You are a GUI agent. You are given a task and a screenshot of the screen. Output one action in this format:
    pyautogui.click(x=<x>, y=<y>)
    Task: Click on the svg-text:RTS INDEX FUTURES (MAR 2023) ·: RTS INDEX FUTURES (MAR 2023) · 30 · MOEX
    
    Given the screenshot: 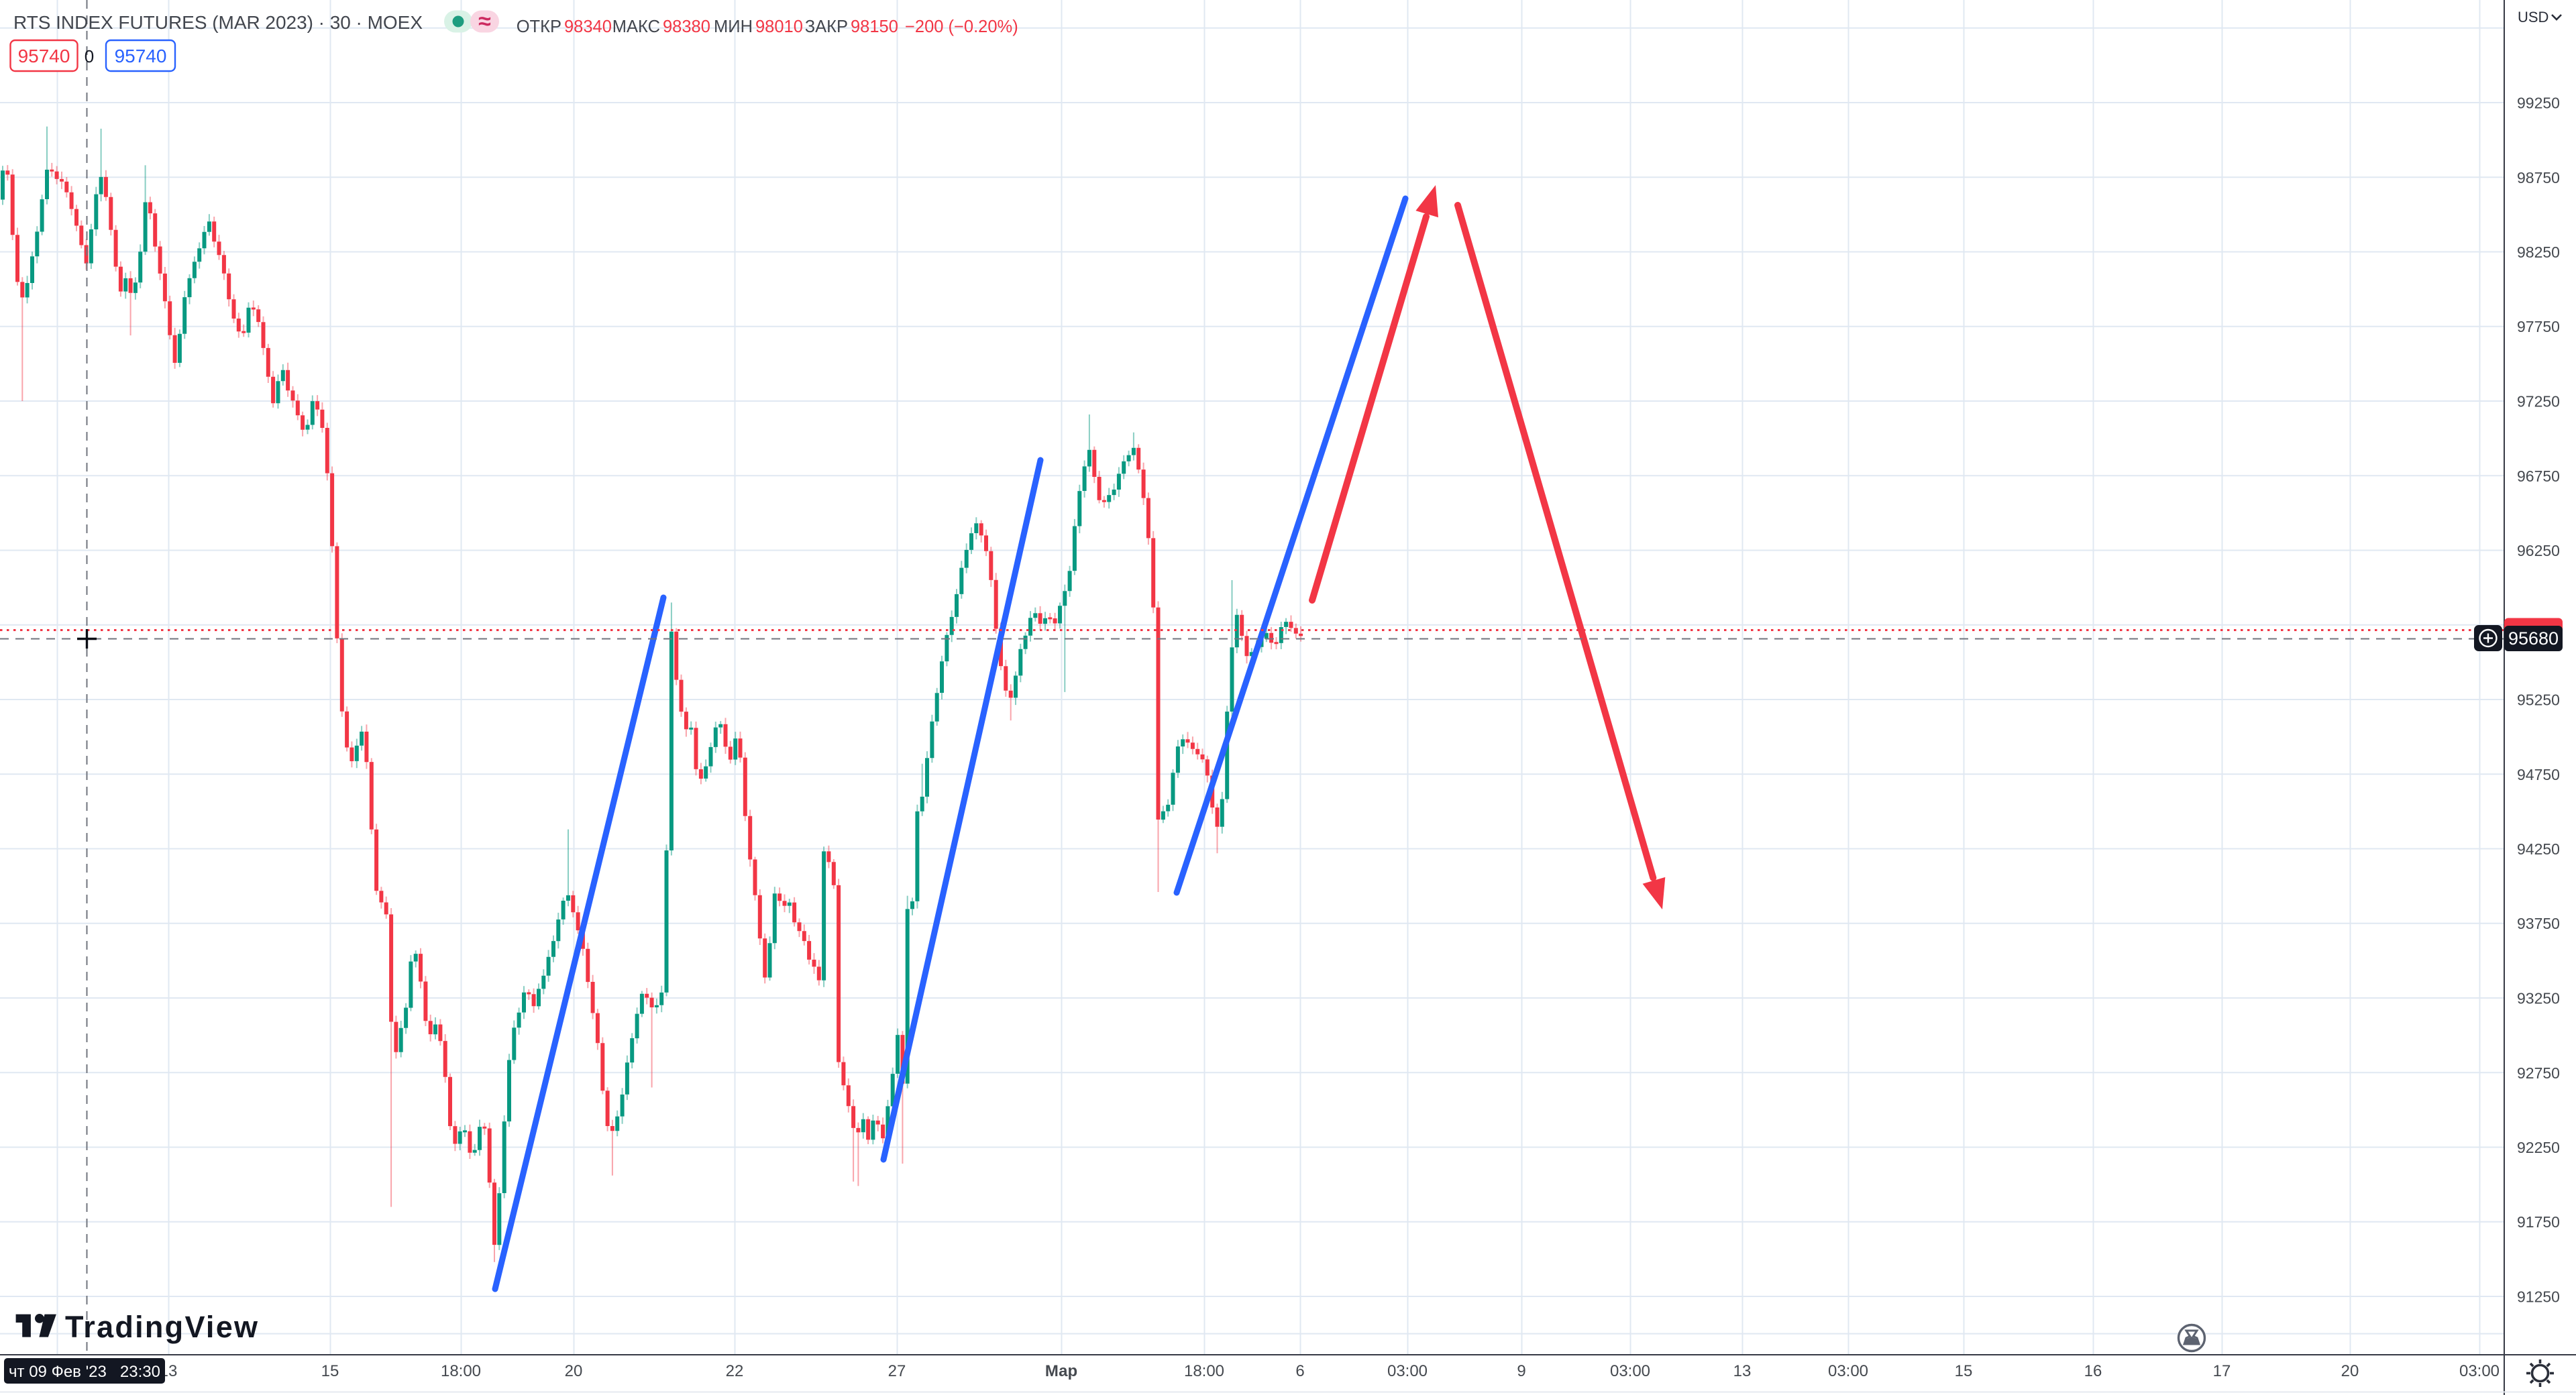 What is the action you would take?
    pyautogui.click(x=218, y=22)
    